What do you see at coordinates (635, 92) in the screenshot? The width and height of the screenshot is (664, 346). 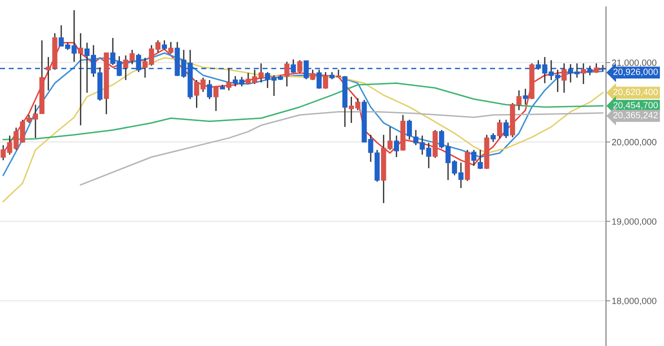 I see `data-label: 20,620,400` at bounding box center [635, 92].